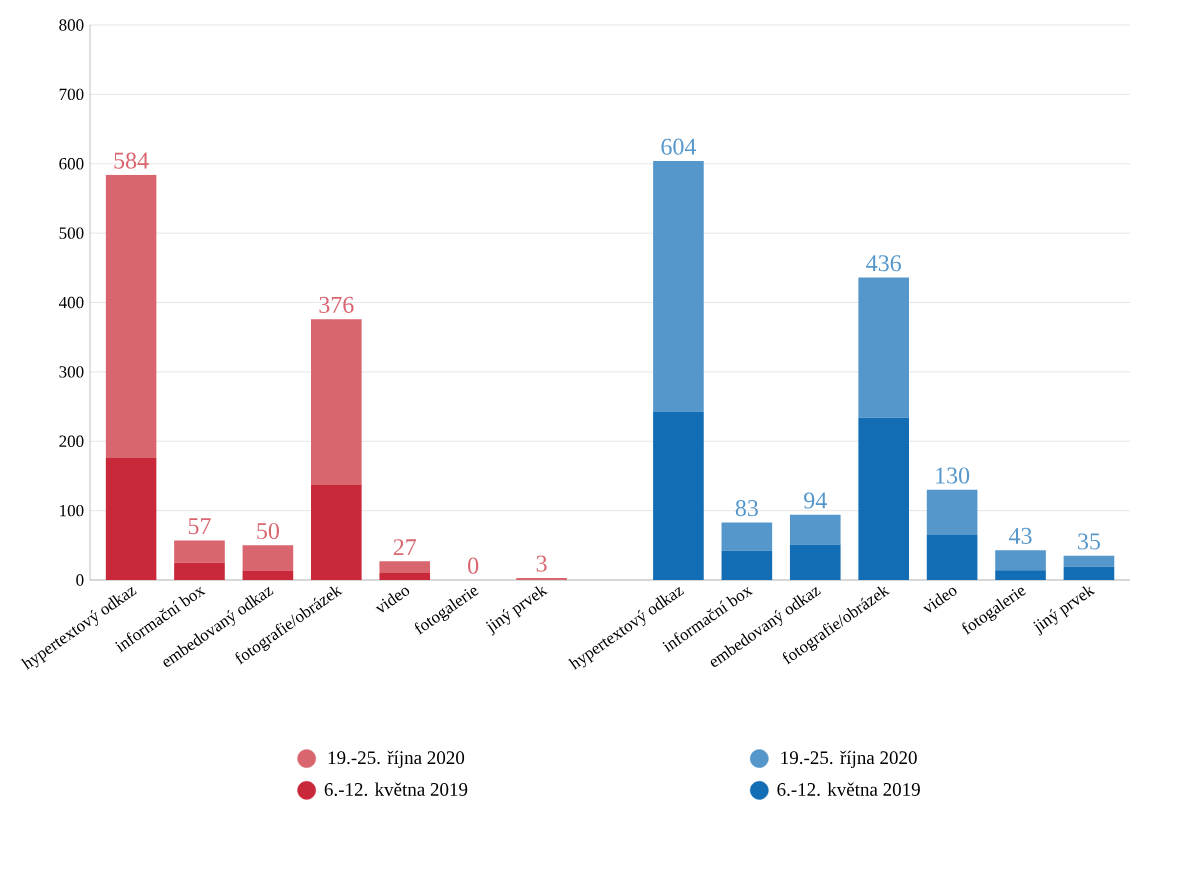  I want to click on y-tick-label: 300, so click(71, 372).